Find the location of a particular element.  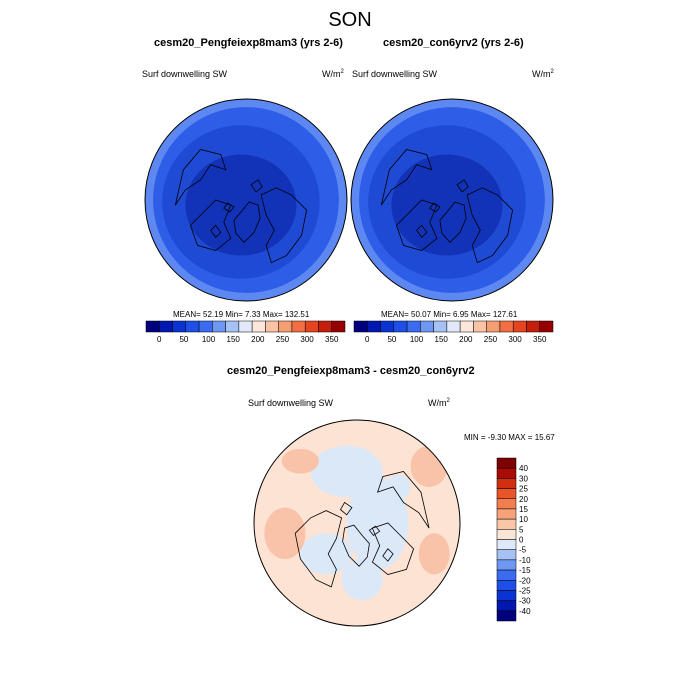

colorbar-tick-label: 5 is located at coordinates (521, 529).